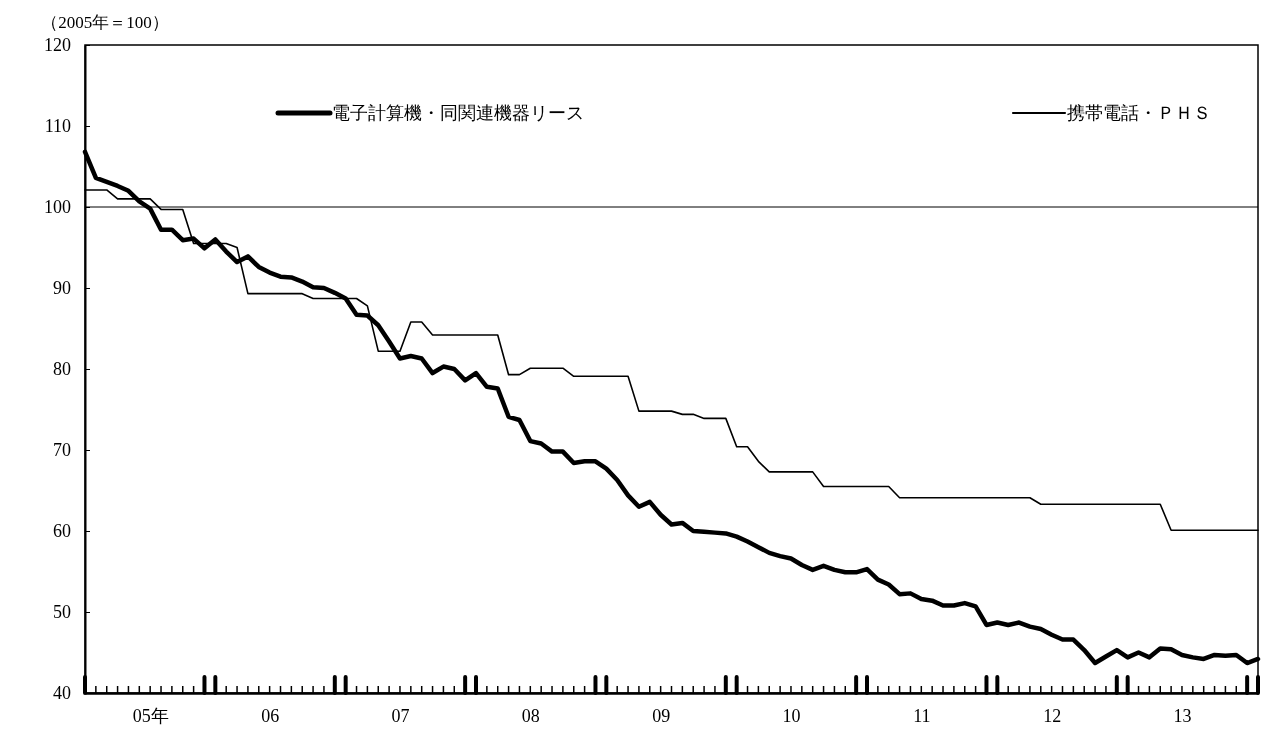 This screenshot has width=1261, height=748. I want to click on x-tick-label: 08, so click(530, 715).